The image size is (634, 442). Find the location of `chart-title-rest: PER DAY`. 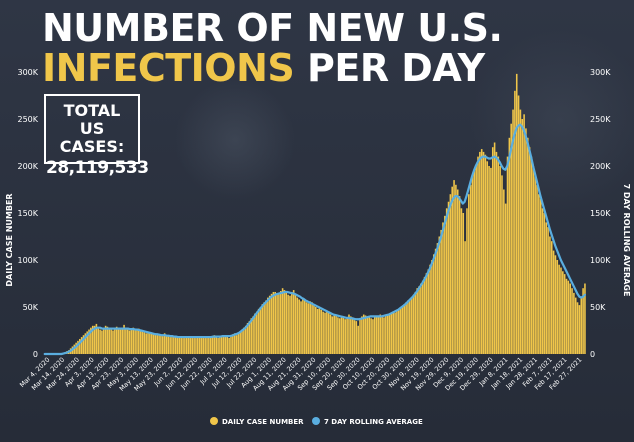

chart-title-rest: PER DAY is located at coordinates (389, 68).